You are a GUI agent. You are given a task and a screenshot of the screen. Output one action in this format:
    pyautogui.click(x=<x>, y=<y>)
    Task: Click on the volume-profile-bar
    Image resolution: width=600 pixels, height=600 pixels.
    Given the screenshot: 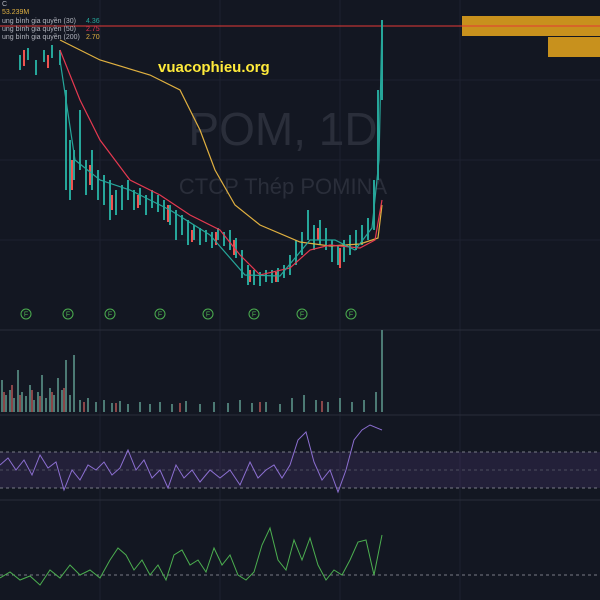 What is the action you would take?
    pyautogui.click(x=574, y=47)
    